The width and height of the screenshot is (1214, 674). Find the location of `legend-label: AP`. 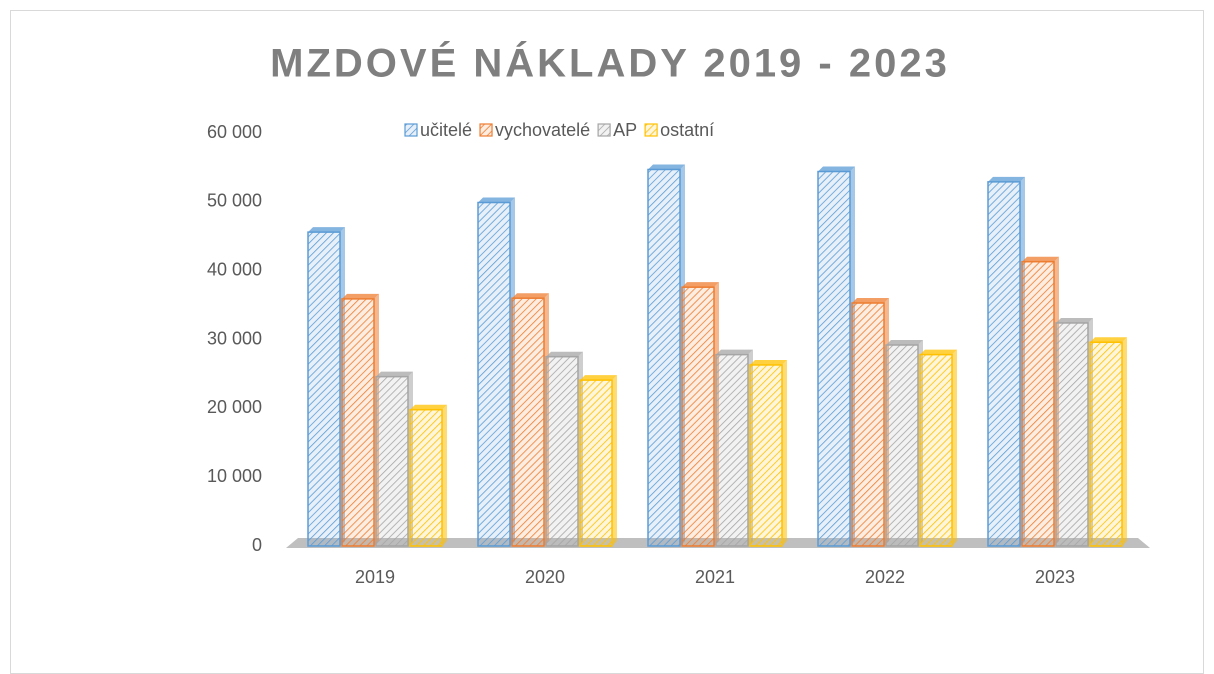

legend-label: AP is located at coordinates (625, 130).